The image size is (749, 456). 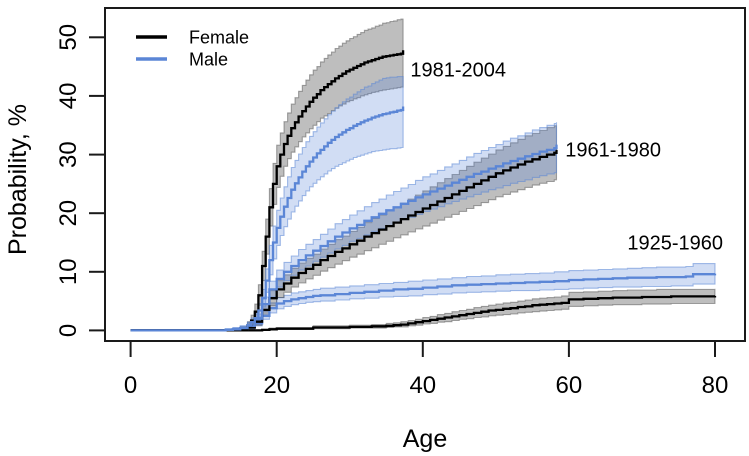 I want to click on x-axis-tick-label: 80, so click(x=715, y=385).